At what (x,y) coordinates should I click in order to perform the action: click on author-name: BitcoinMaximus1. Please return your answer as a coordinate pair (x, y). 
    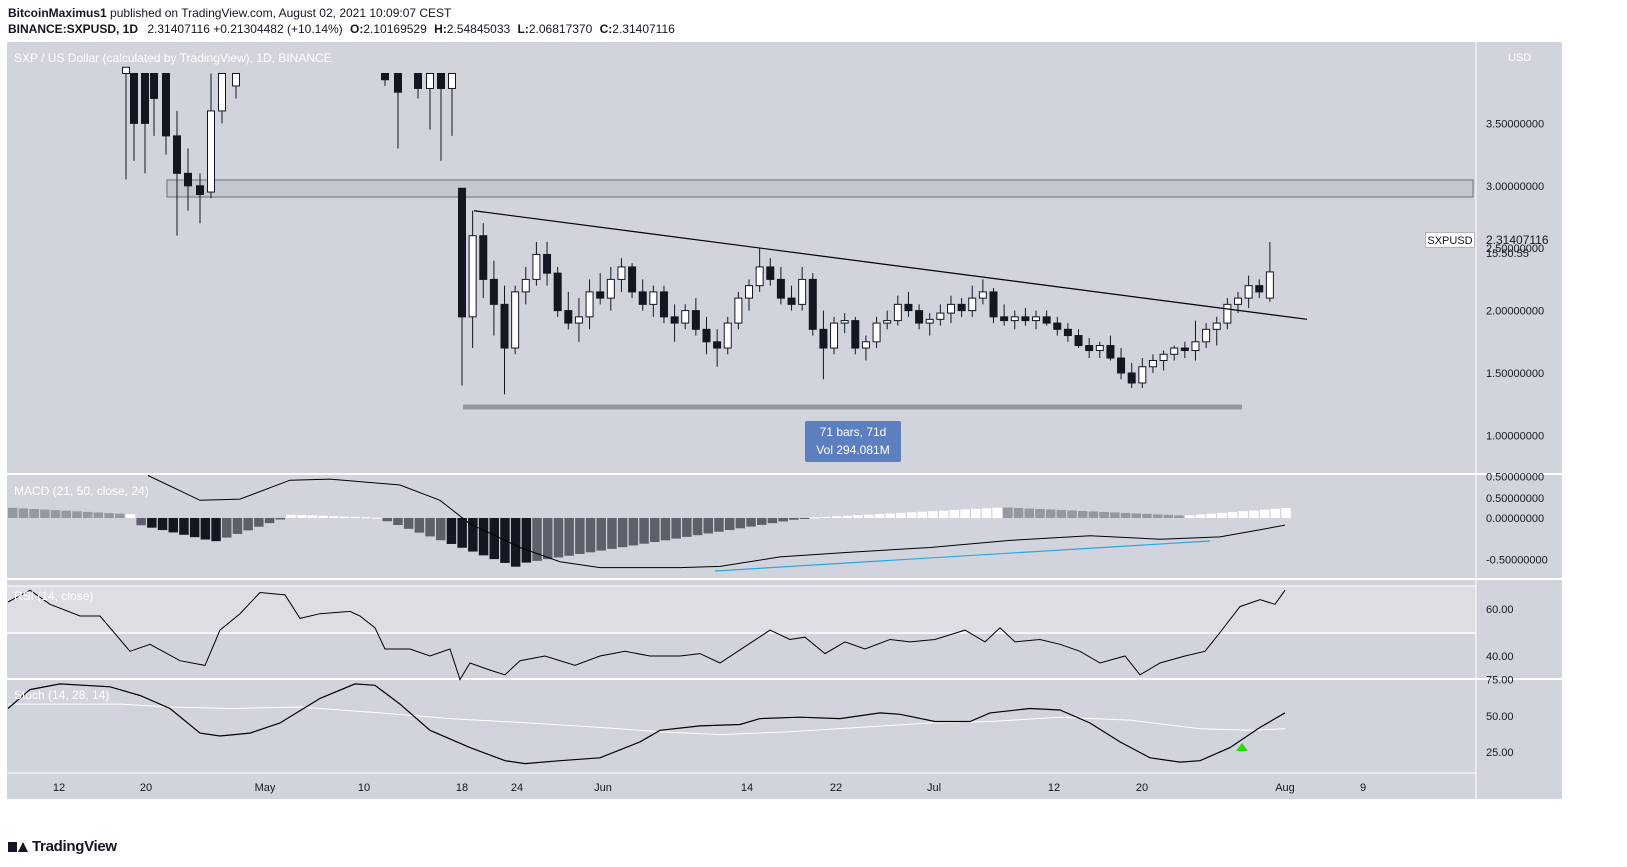
    Looking at the image, I should click on (57, 13).